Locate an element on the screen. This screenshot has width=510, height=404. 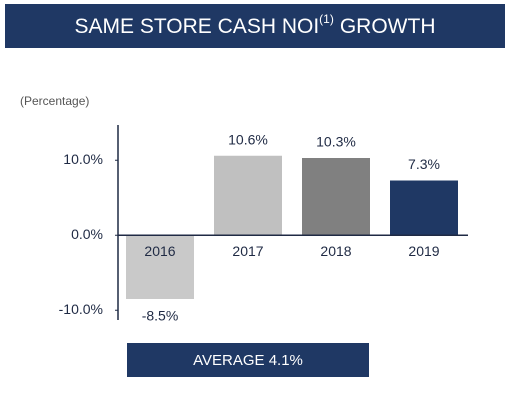
y-tick-label: -10.0% is located at coordinates (81, 309).